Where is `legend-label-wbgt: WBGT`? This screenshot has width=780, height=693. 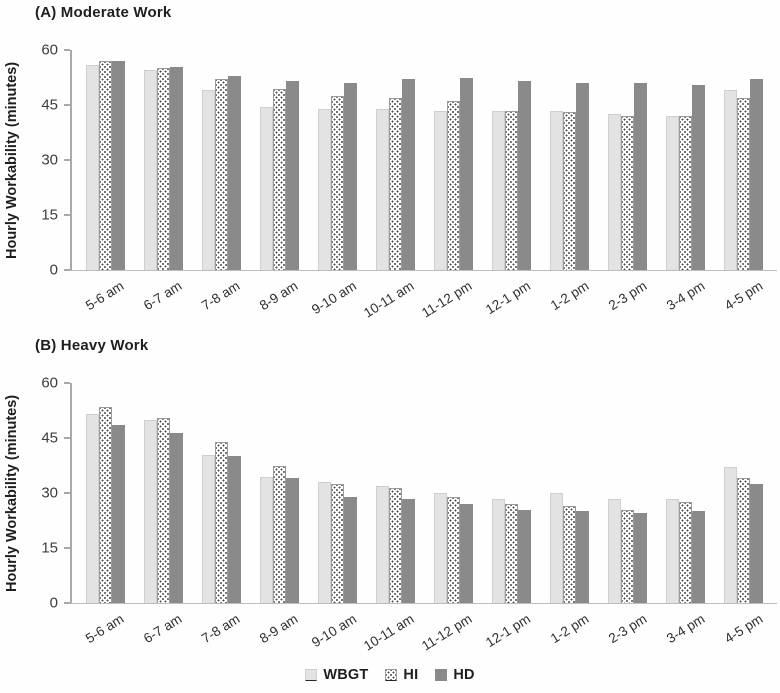
legend-label-wbgt: WBGT is located at coordinates (346, 675).